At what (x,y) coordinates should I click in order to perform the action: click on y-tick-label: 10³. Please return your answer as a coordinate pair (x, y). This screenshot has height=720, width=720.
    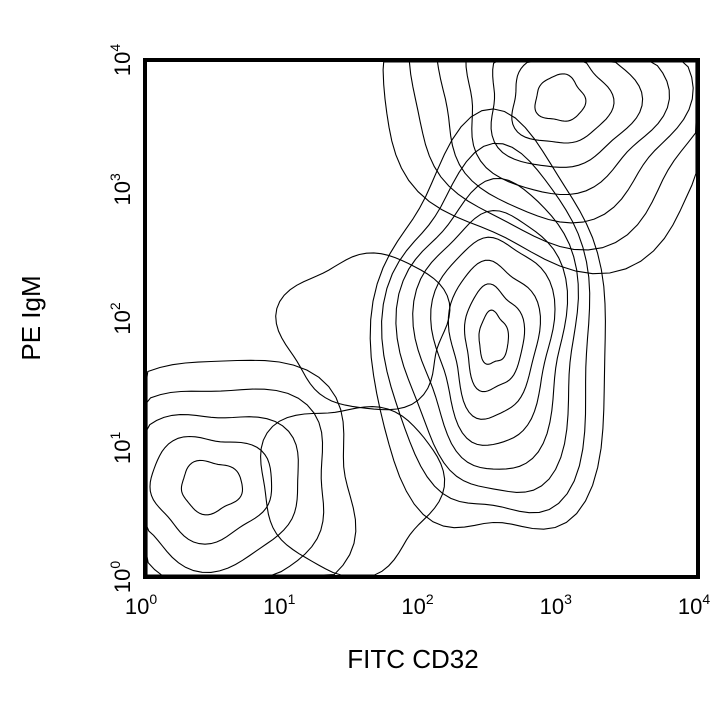
    Looking at the image, I should click on (121, 189).